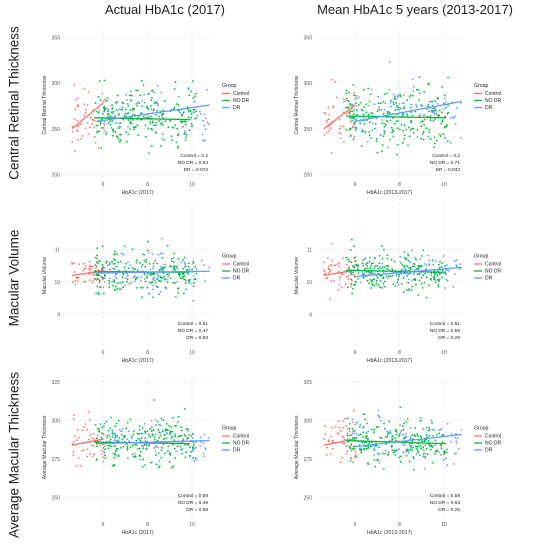  Describe the element at coordinates (390, 193) in the screenshot. I see `x-axis-label: HbA1c (2013-2017)` at that location.